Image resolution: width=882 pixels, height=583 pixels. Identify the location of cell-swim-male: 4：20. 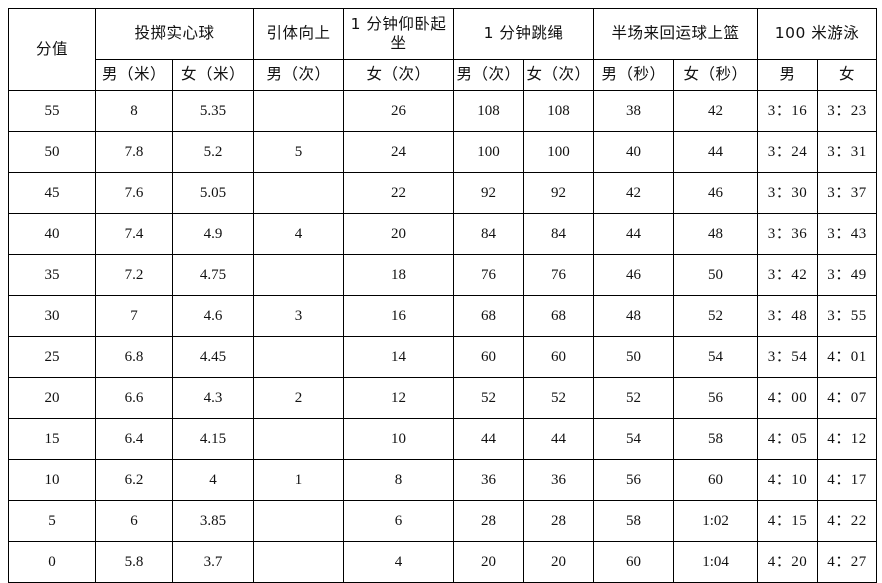
(788, 562).